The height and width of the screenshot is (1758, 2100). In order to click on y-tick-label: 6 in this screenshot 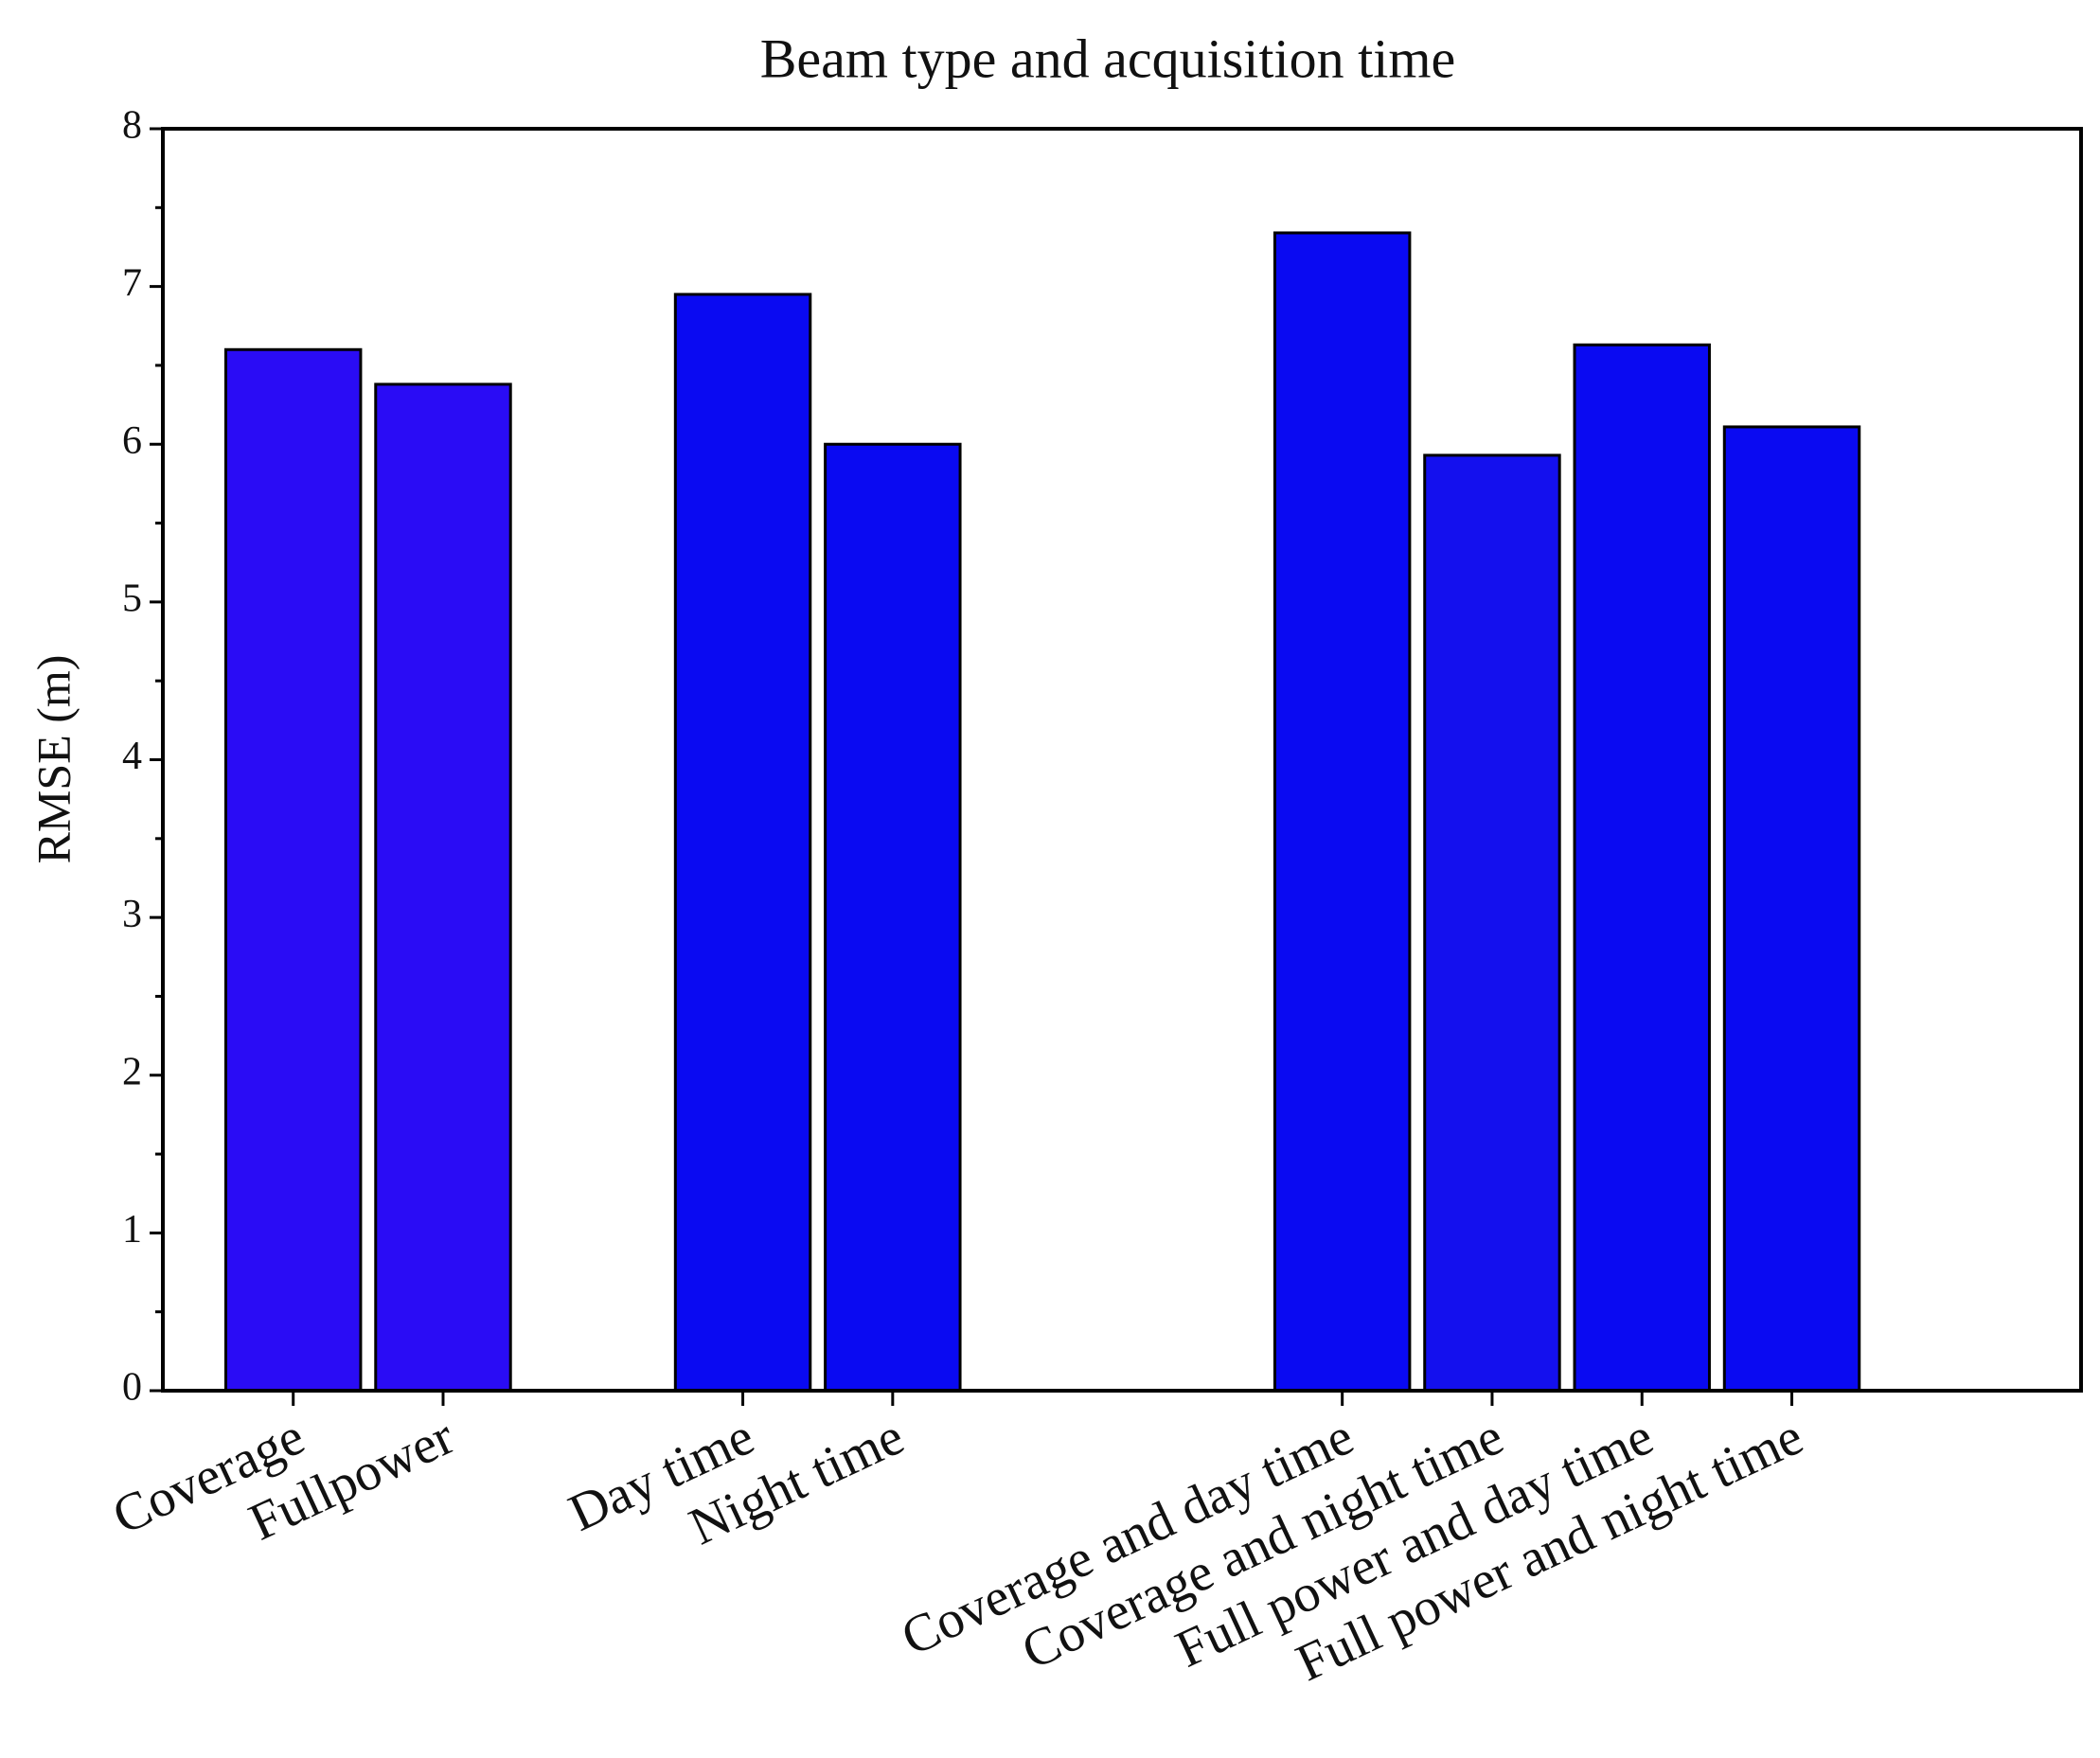, I will do `click(132, 441)`.